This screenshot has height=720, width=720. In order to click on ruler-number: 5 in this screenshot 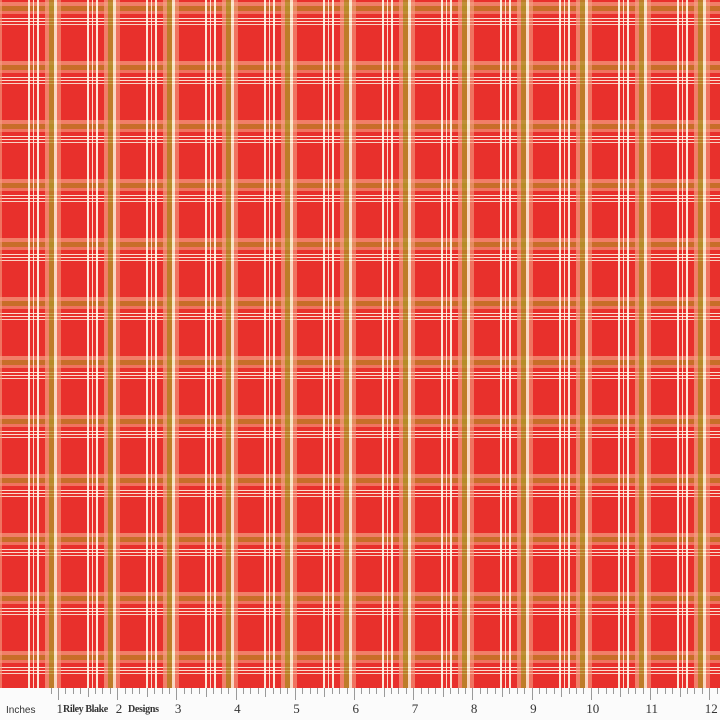, I will do `click(296, 708)`.